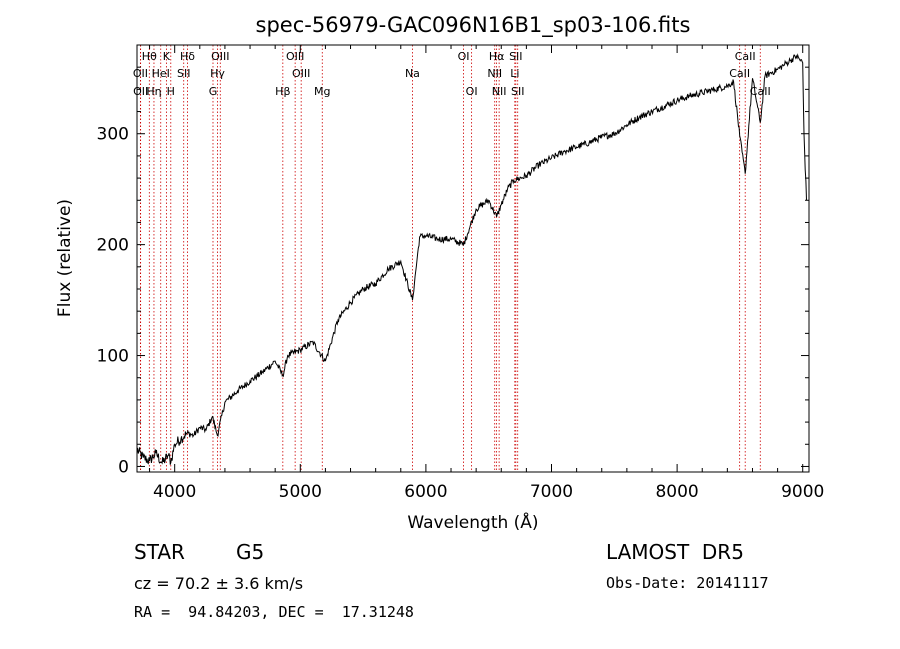  I want to click on spectral-line-label: Hθ, so click(149, 56).